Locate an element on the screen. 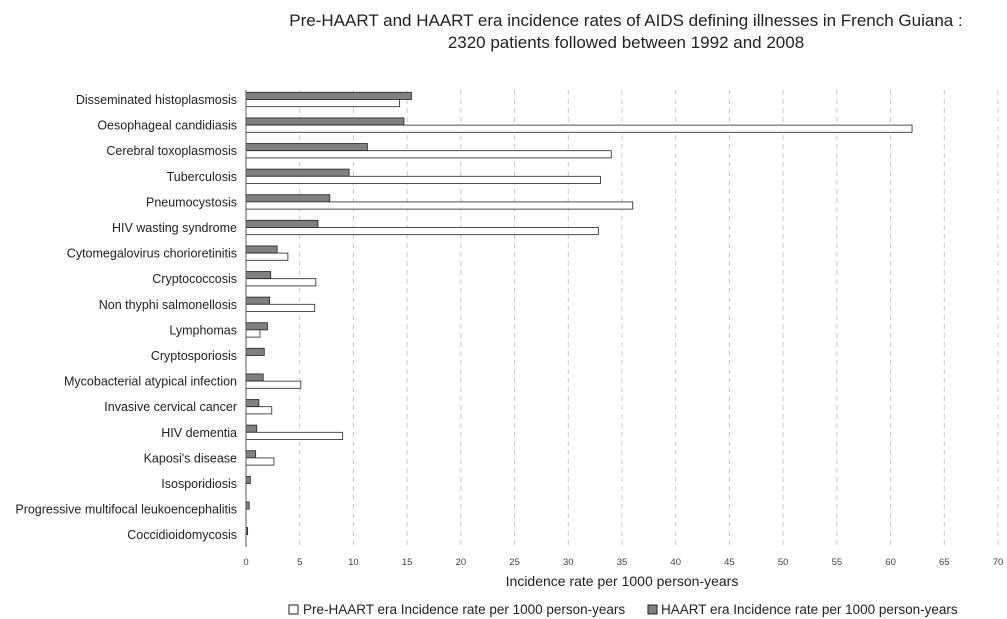  x-tick-label: 20 is located at coordinates (461, 562).